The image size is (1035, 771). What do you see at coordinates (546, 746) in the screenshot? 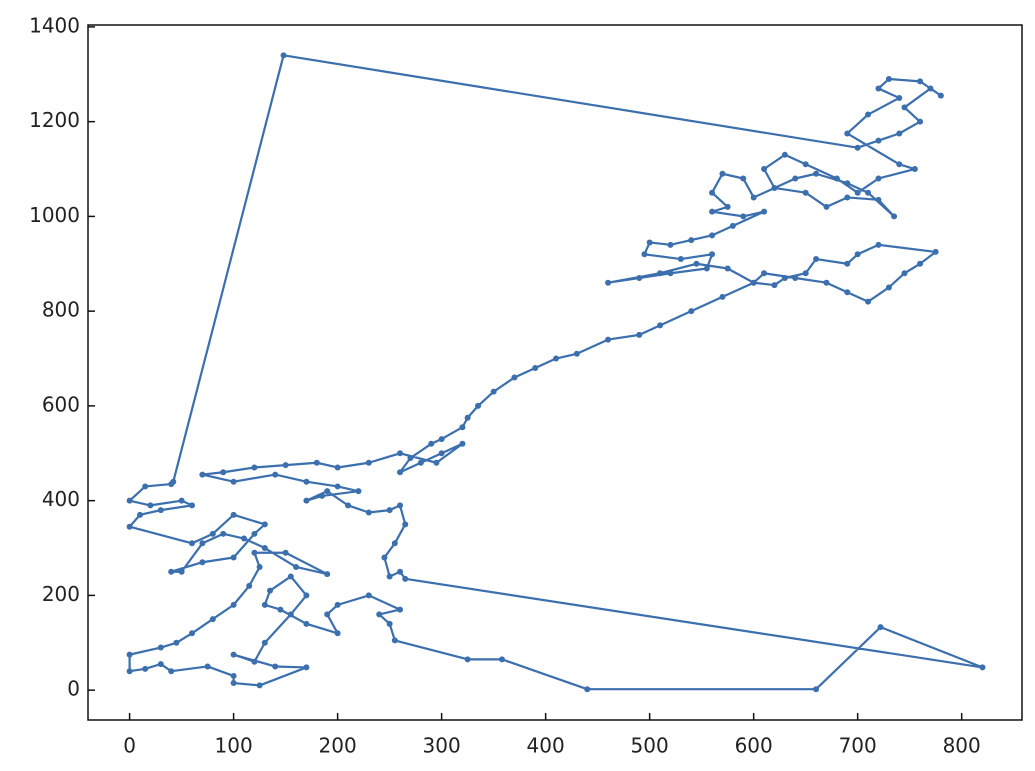
I see `x-tick-label: 400` at bounding box center [546, 746].